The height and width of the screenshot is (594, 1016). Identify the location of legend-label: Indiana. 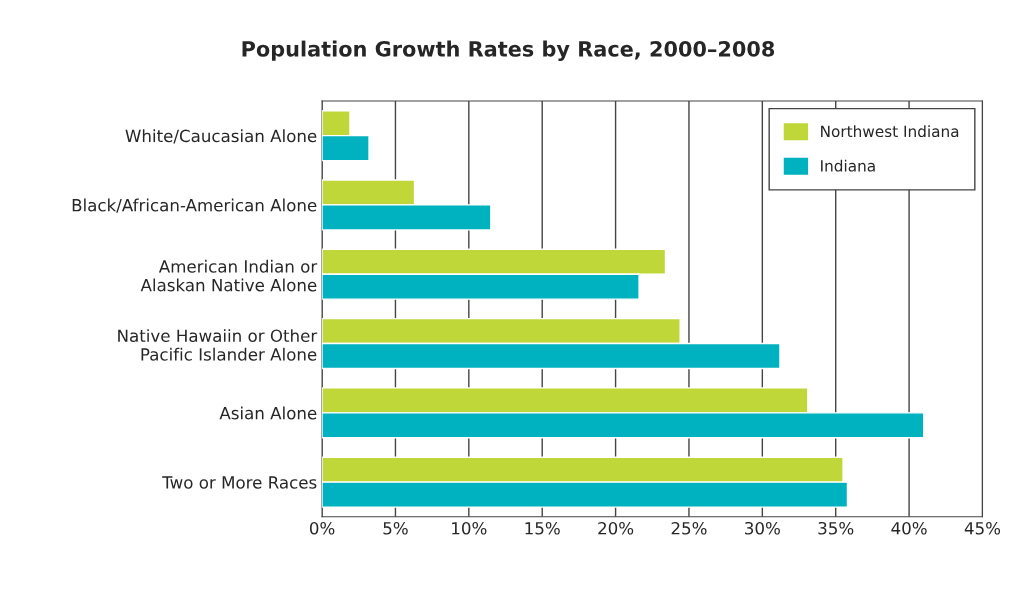
(848, 165).